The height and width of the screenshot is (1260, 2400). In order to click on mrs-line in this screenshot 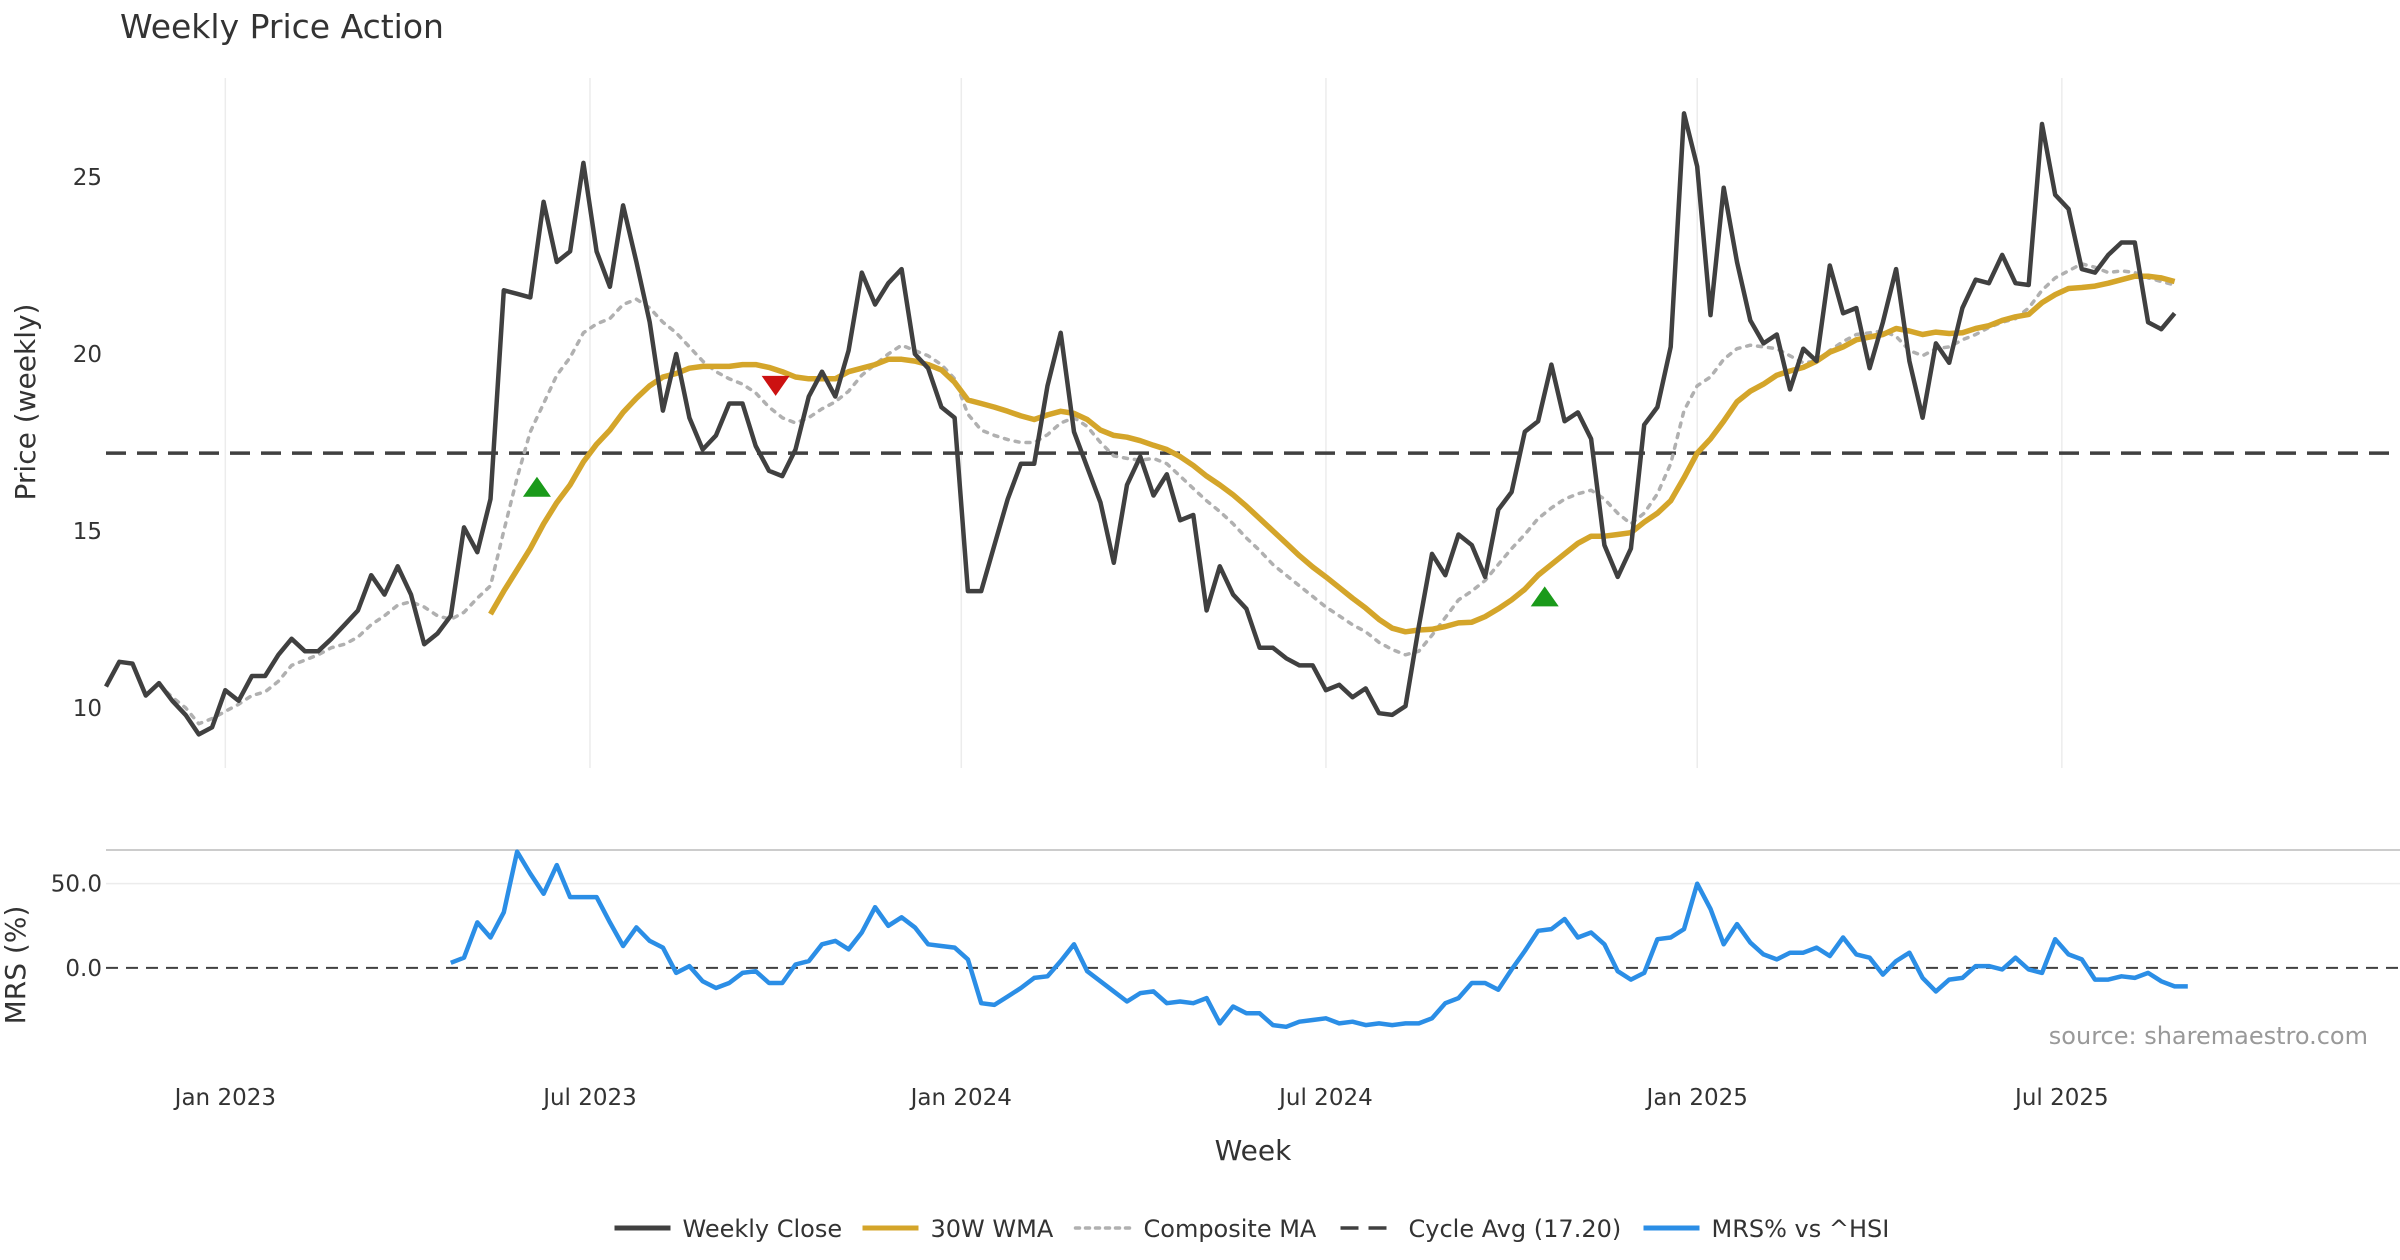, I will do `click(1318, 939)`.